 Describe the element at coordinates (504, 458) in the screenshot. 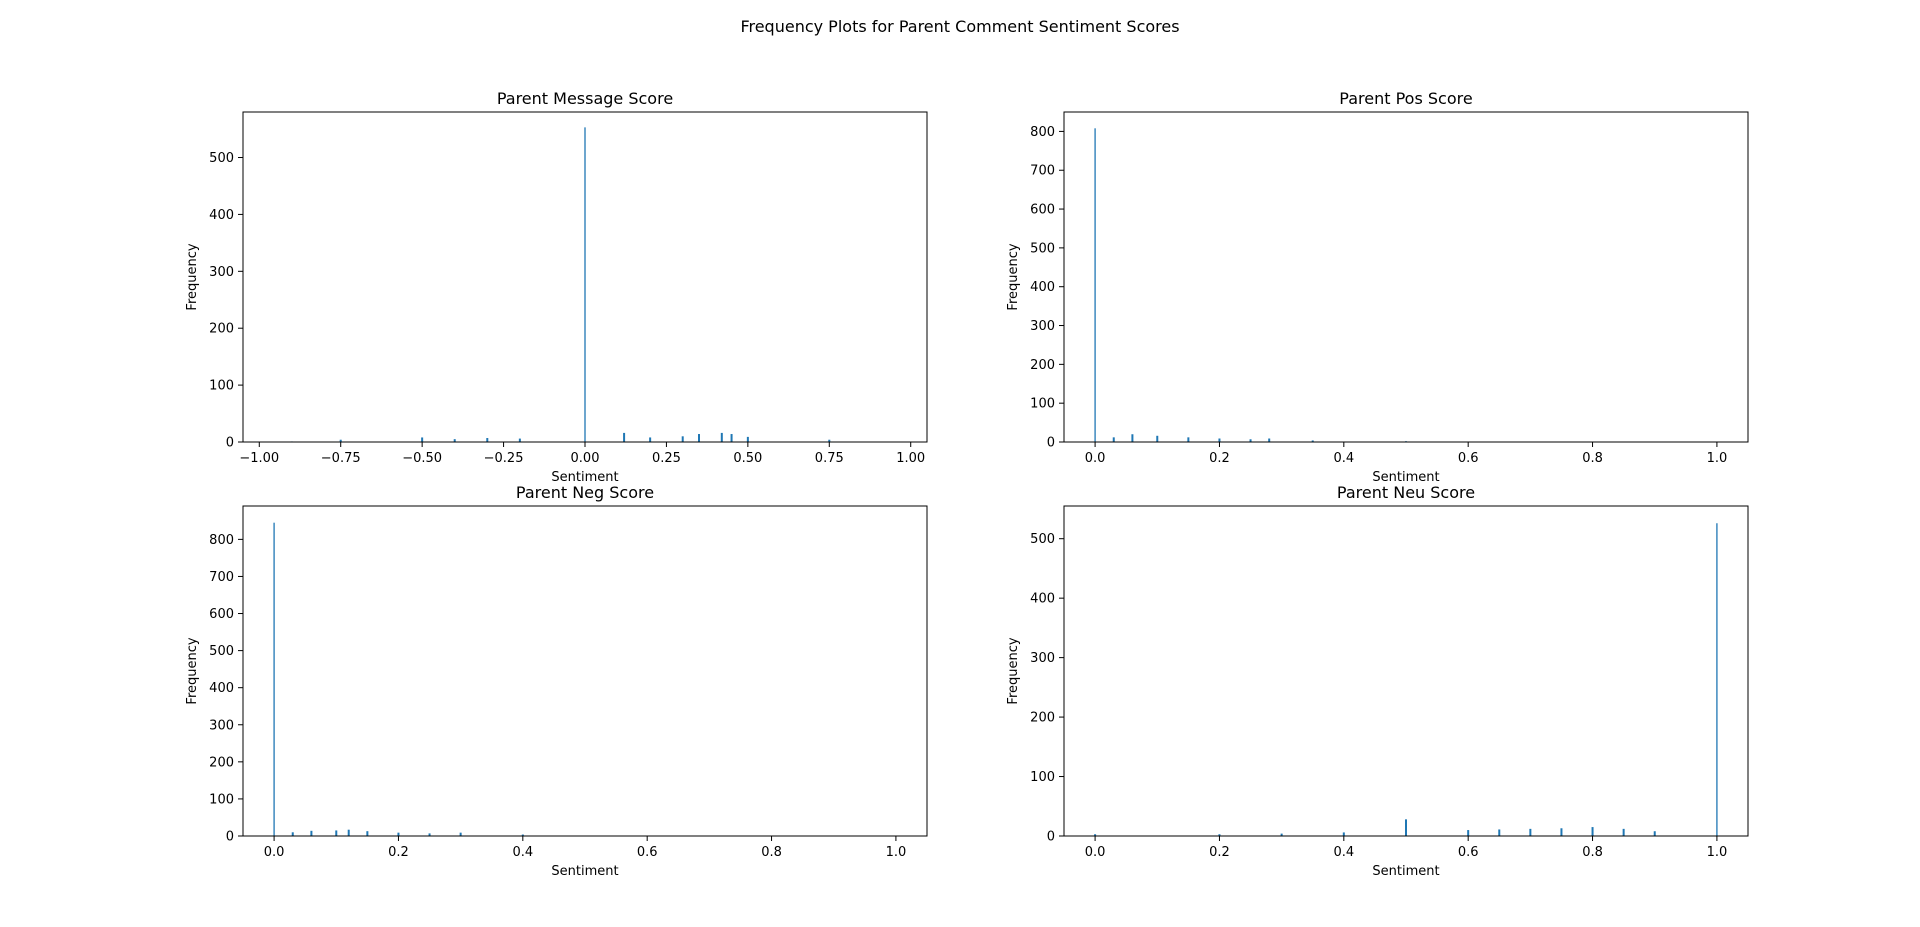

I see `x-tick-label: −0.25` at that location.